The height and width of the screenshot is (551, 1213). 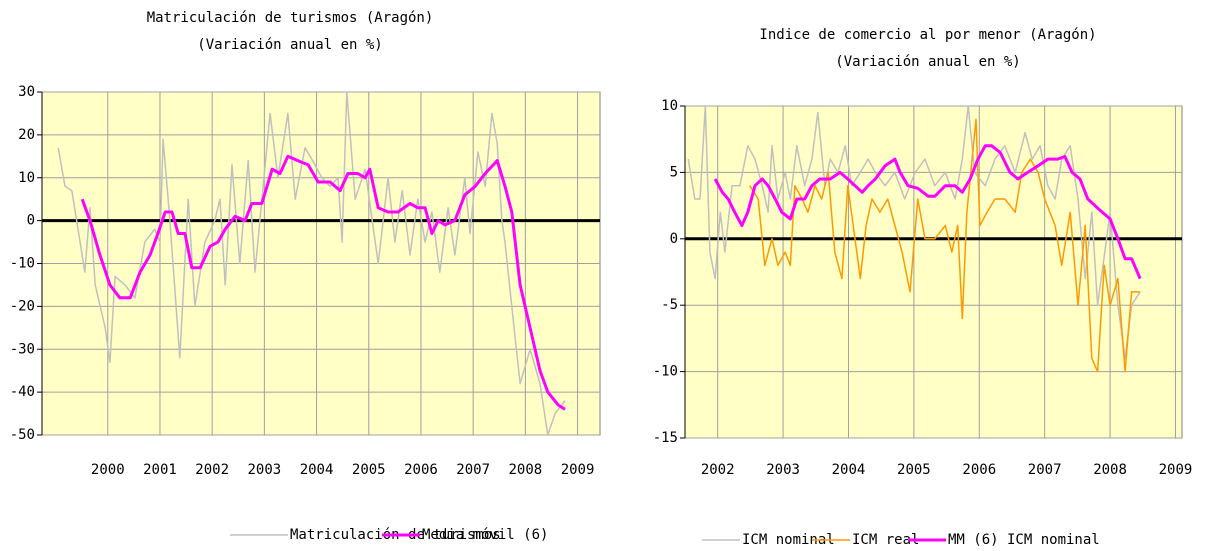 I want to click on x-tick-label: 2000, so click(x=108, y=470).